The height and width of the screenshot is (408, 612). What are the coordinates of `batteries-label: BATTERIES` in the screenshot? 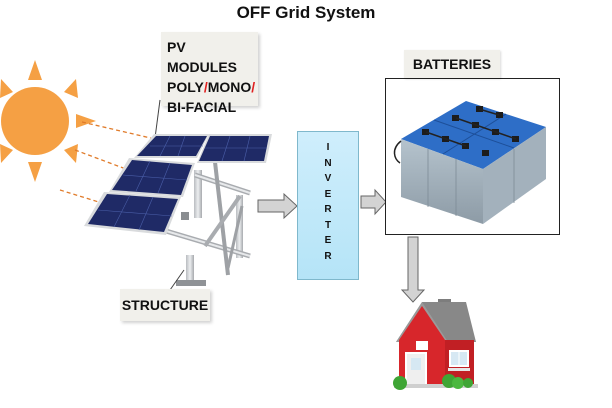 It's located at (452, 64).